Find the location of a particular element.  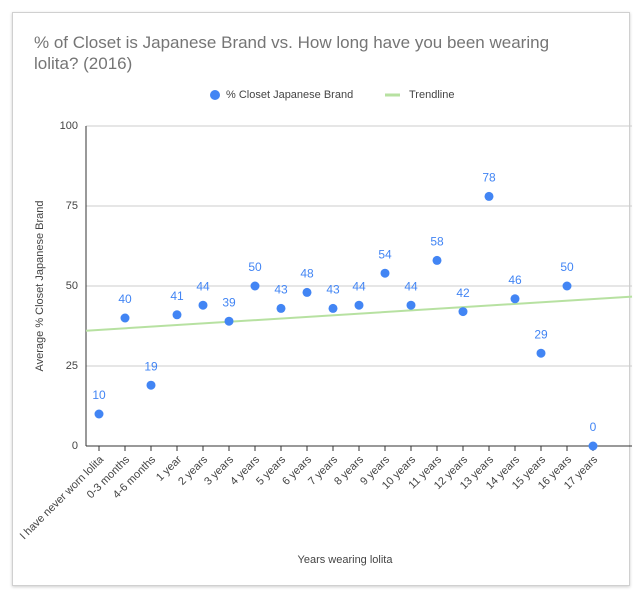

y-tick-label: 50 is located at coordinates (72, 286).